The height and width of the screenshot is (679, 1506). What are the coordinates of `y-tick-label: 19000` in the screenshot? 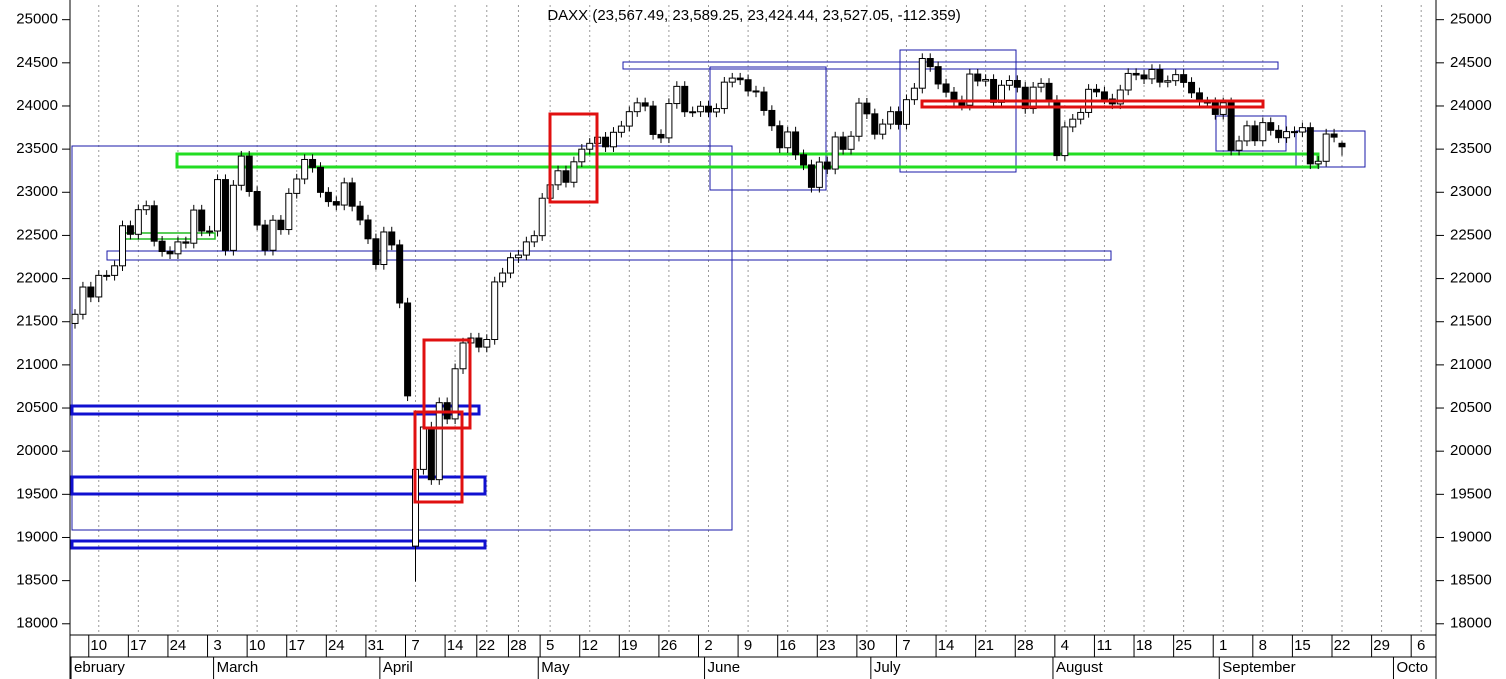 It's located at (1471, 536).